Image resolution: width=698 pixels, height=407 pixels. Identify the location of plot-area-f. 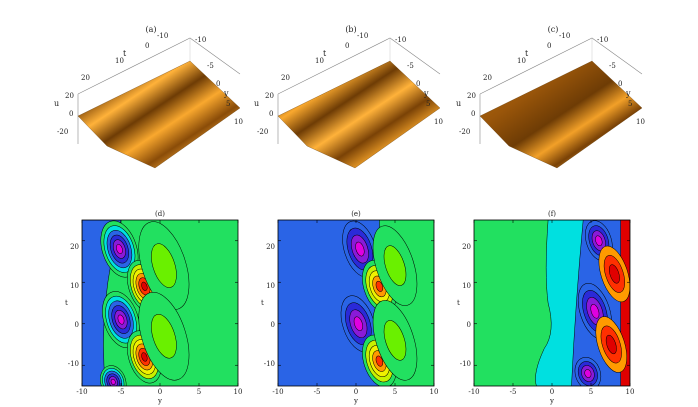
(552, 303).